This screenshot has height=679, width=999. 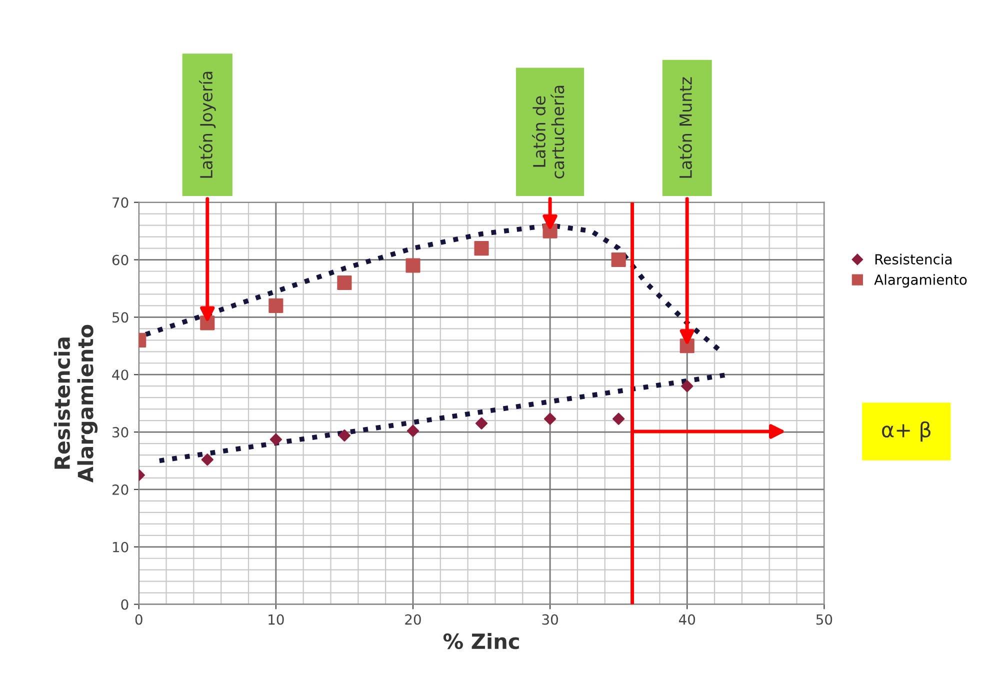 I want to click on y-tick-label: 0, so click(x=124, y=604).